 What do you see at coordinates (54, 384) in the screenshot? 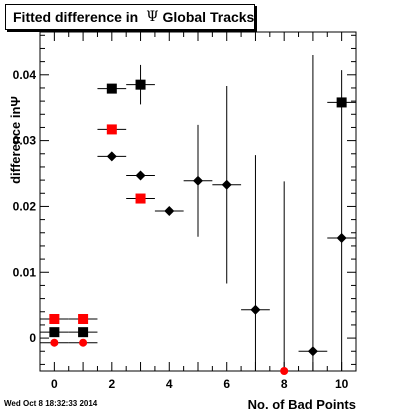
I see `x-tick-label: 0` at bounding box center [54, 384].